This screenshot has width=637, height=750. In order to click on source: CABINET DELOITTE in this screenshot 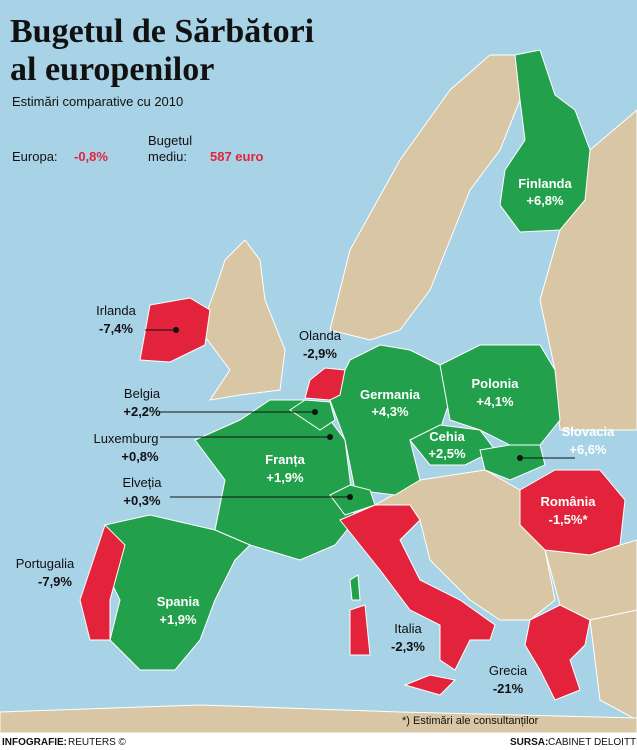, I will do `click(592, 742)`.